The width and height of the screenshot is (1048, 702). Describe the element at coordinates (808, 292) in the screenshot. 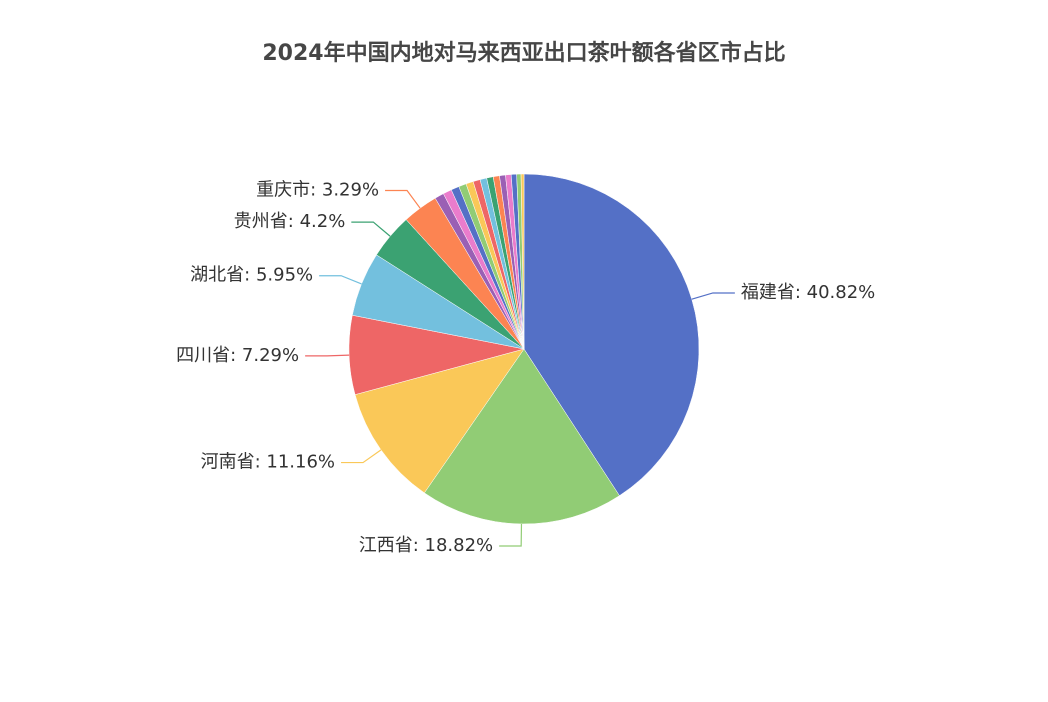

I see `slice-label: 福建省: 40.82%` at that location.